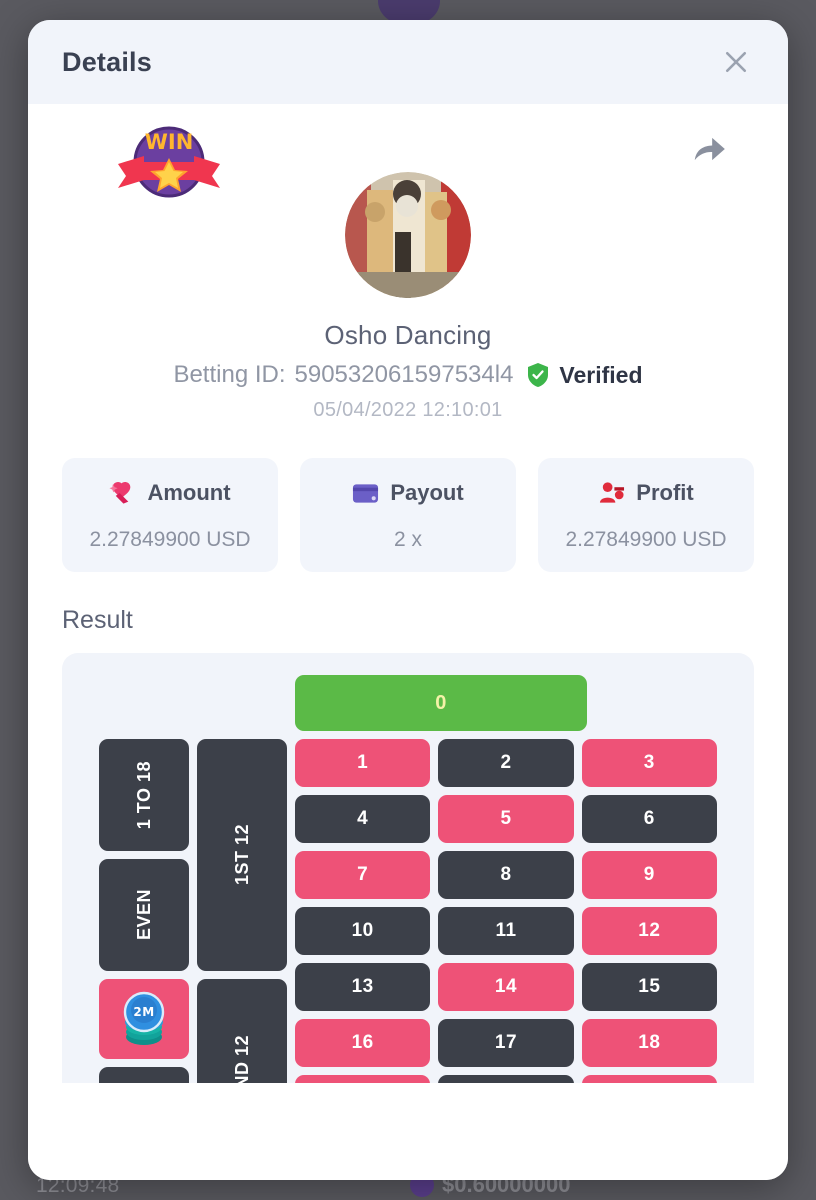 Image resolution: width=816 pixels, height=1200 pixels. What do you see at coordinates (363, 763) in the screenshot?
I see `roulette-cell-1: 1` at bounding box center [363, 763].